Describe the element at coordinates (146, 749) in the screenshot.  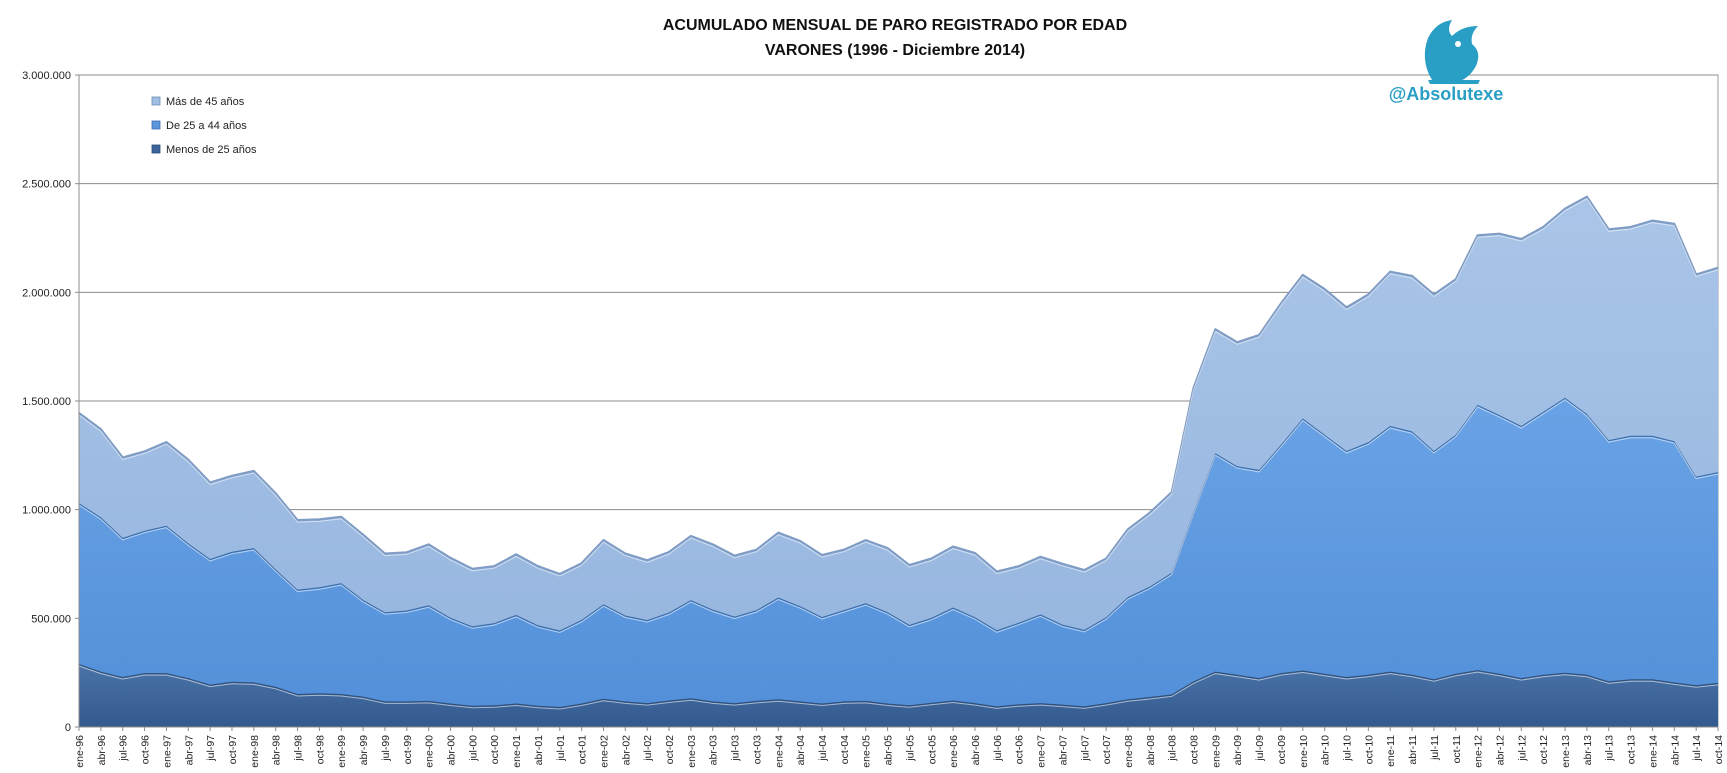
I see `x-tick-label: oct-96` at that location.